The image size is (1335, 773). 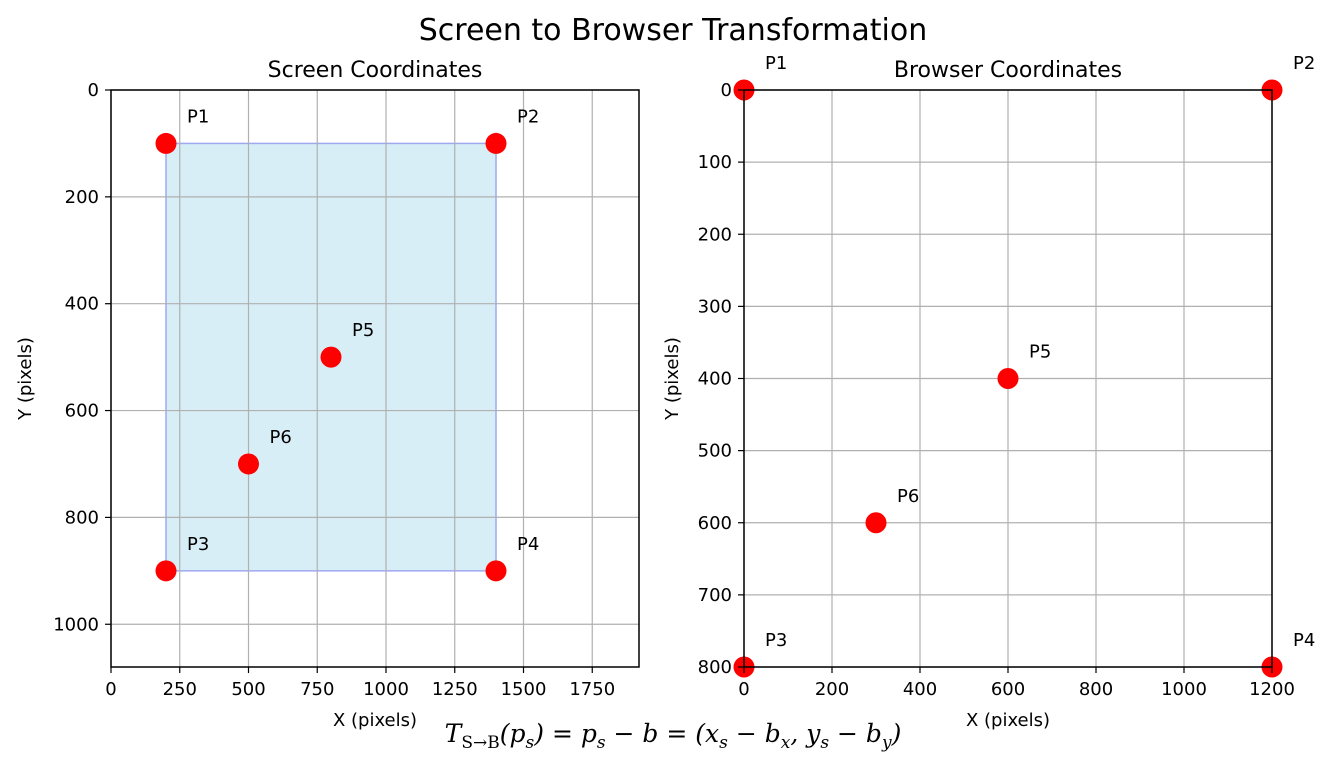 I want to click on x-tick-label: 600, so click(x=1008, y=689).